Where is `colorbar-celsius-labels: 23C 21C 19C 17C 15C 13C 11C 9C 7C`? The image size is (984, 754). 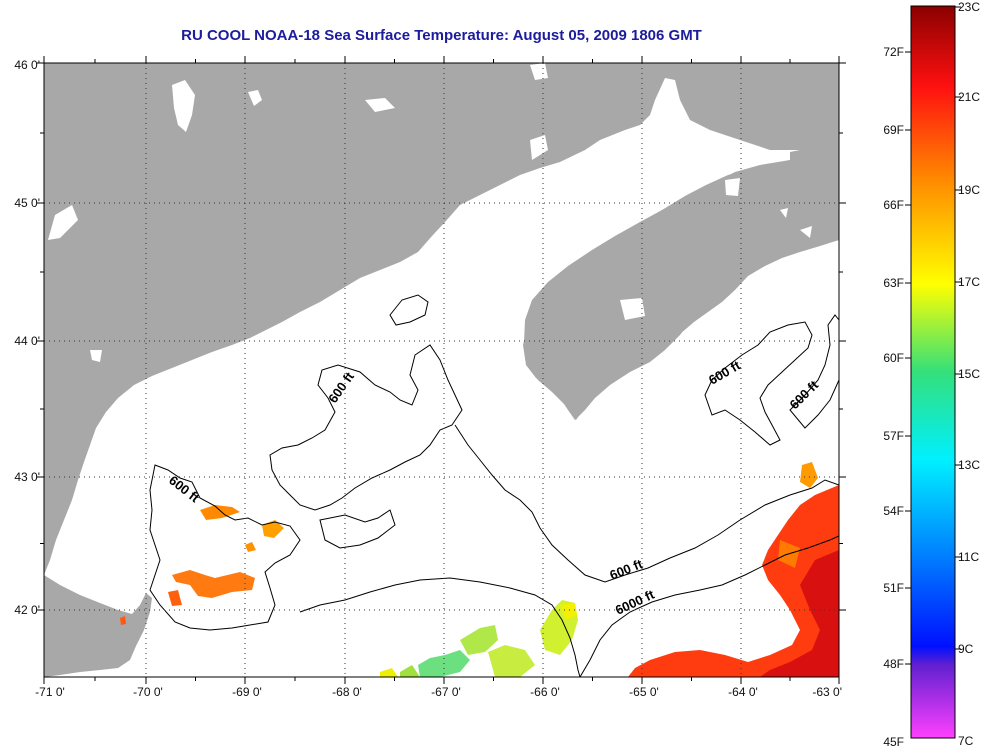 colorbar-celsius-labels: 23C 21C 19C 17C 15C 13C 11C 9C 7C is located at coordinates (969, 374).